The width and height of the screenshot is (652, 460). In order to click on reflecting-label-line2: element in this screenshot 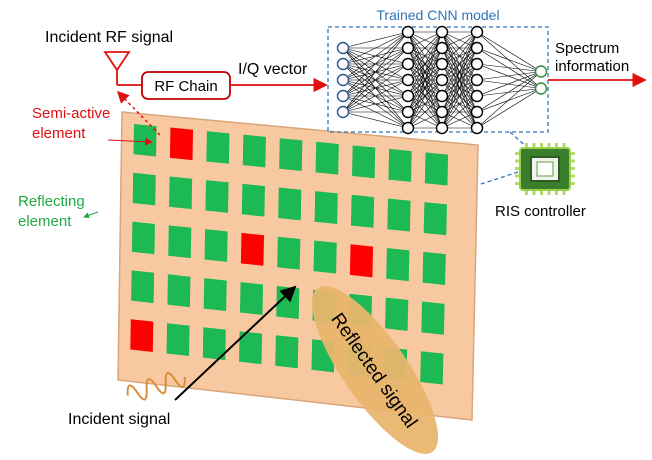, I will do `click(45, 221)`.